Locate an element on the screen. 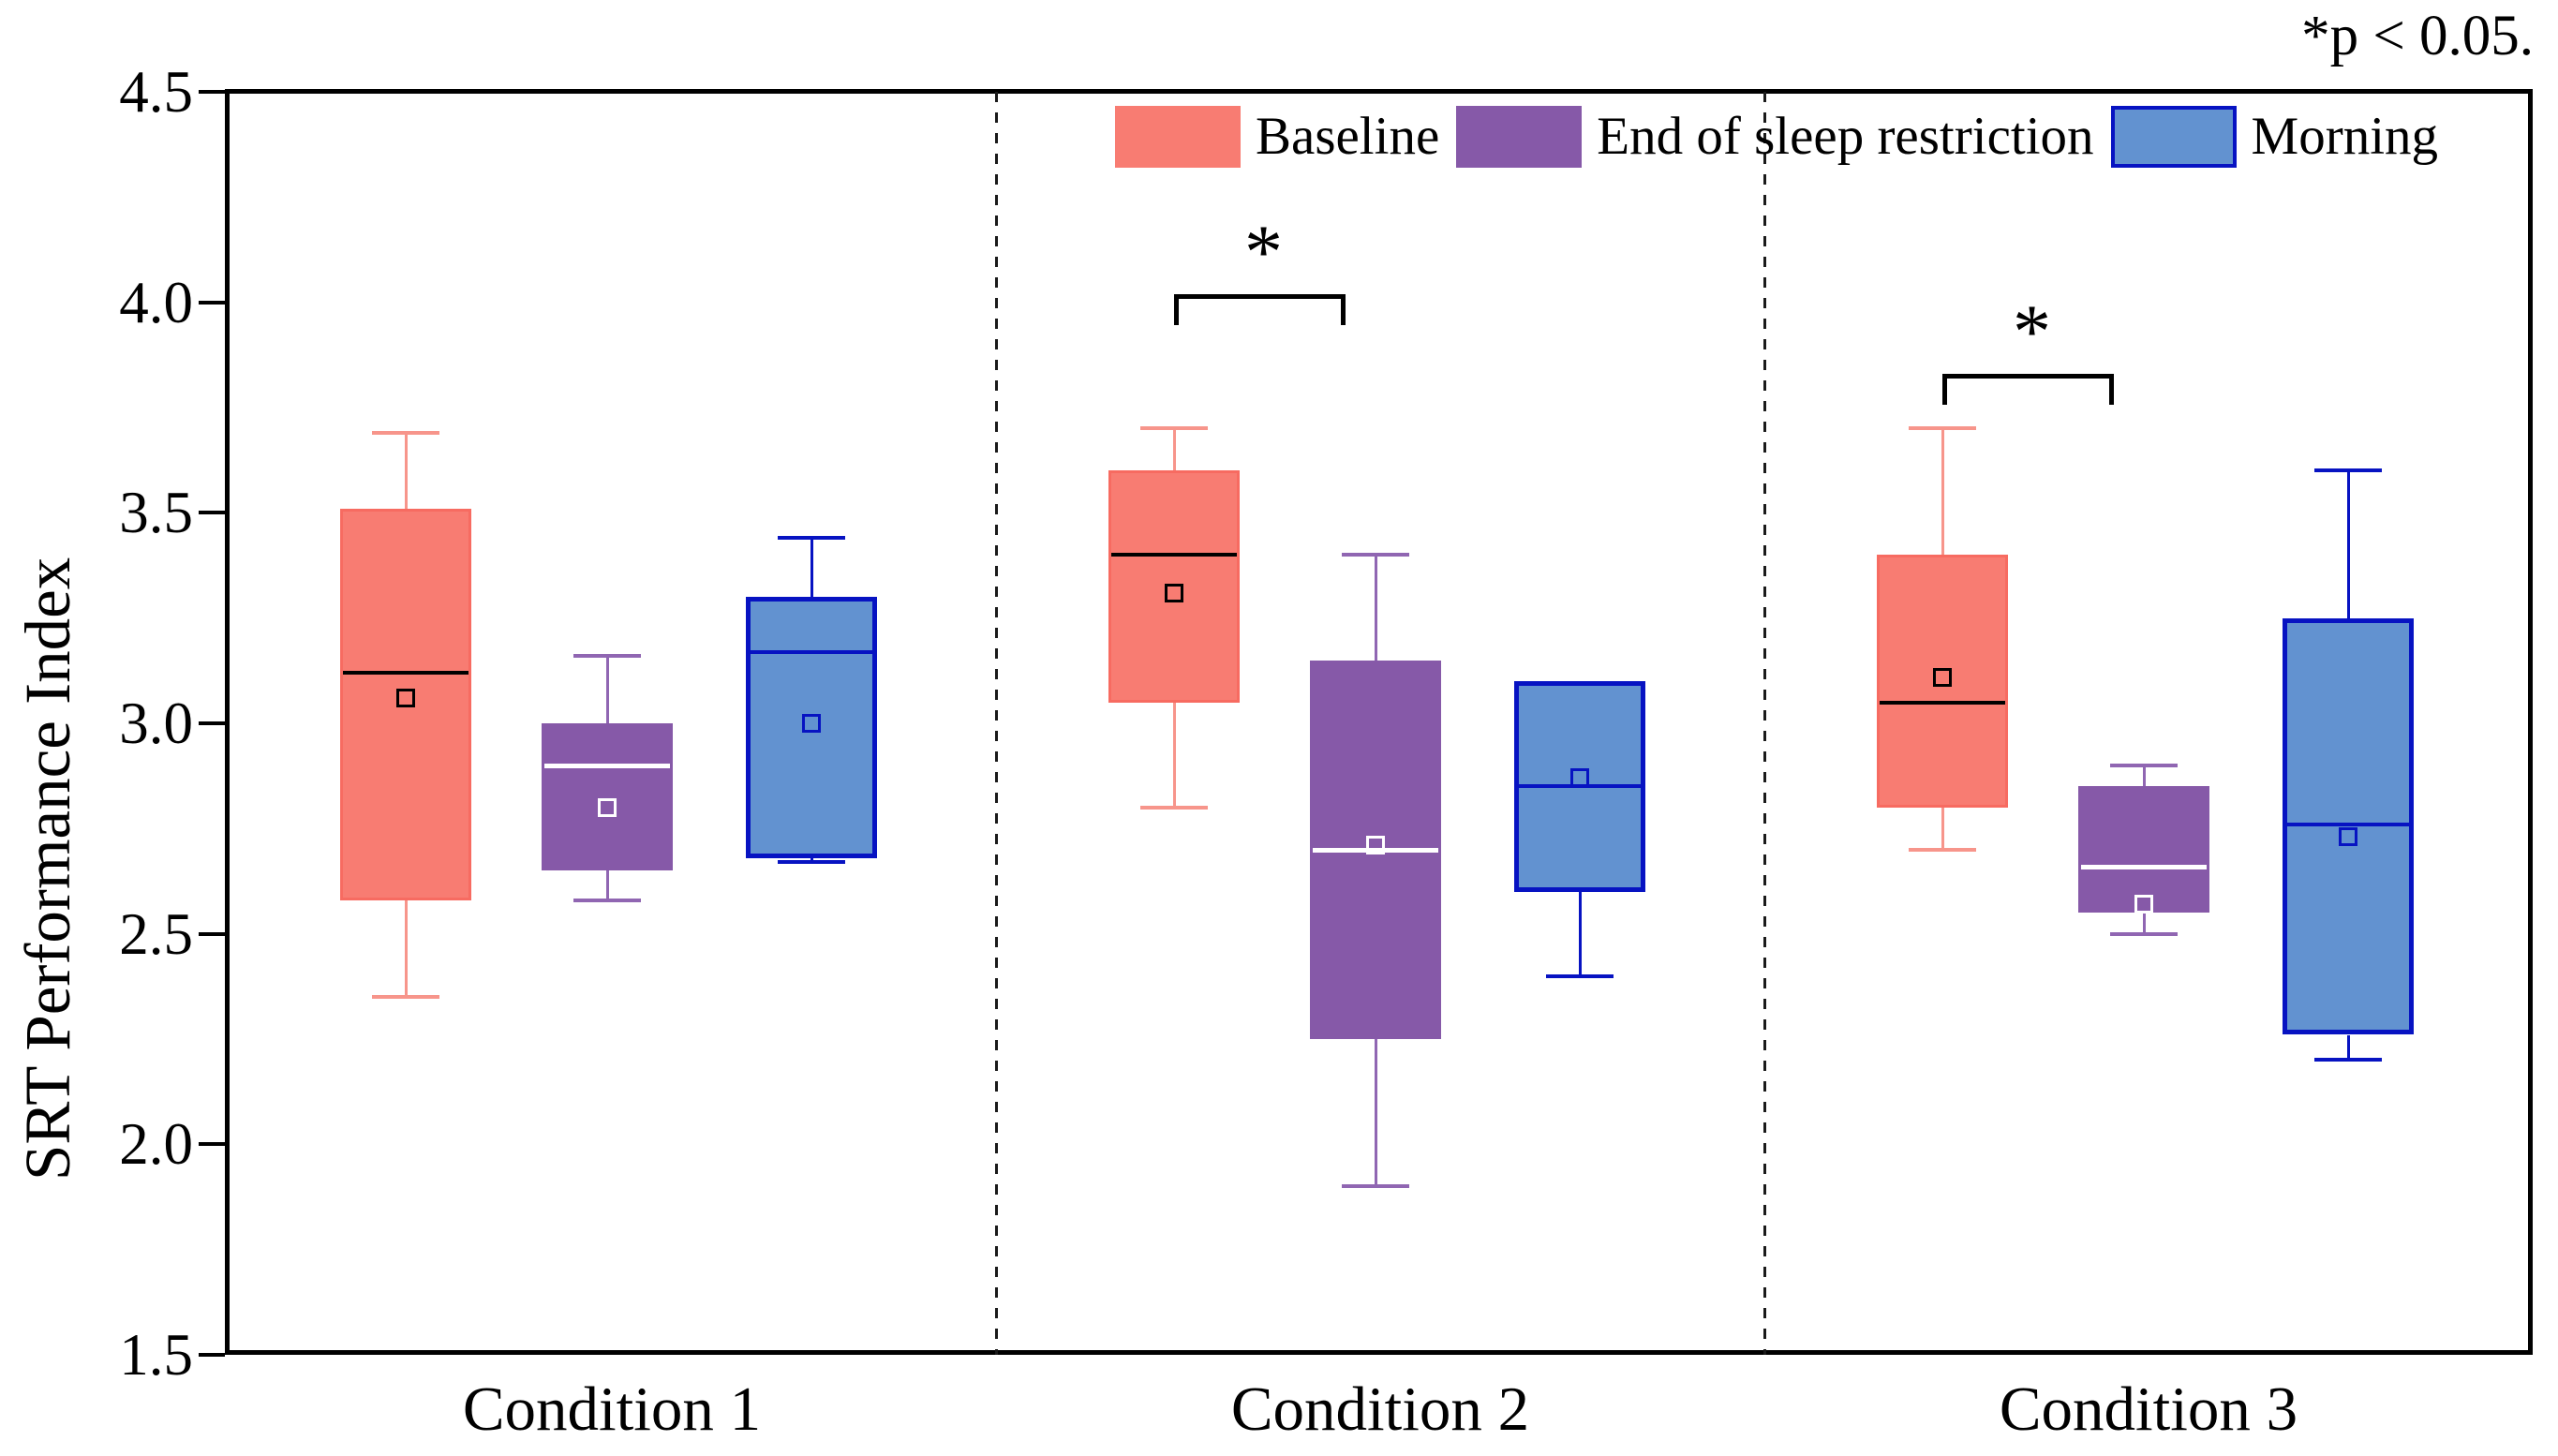 The height and width of the screenshot is (1456, 2558). legend-item-end-of-sleep-restriction: End of sleep restriction is located at coordinates (1775, 137).